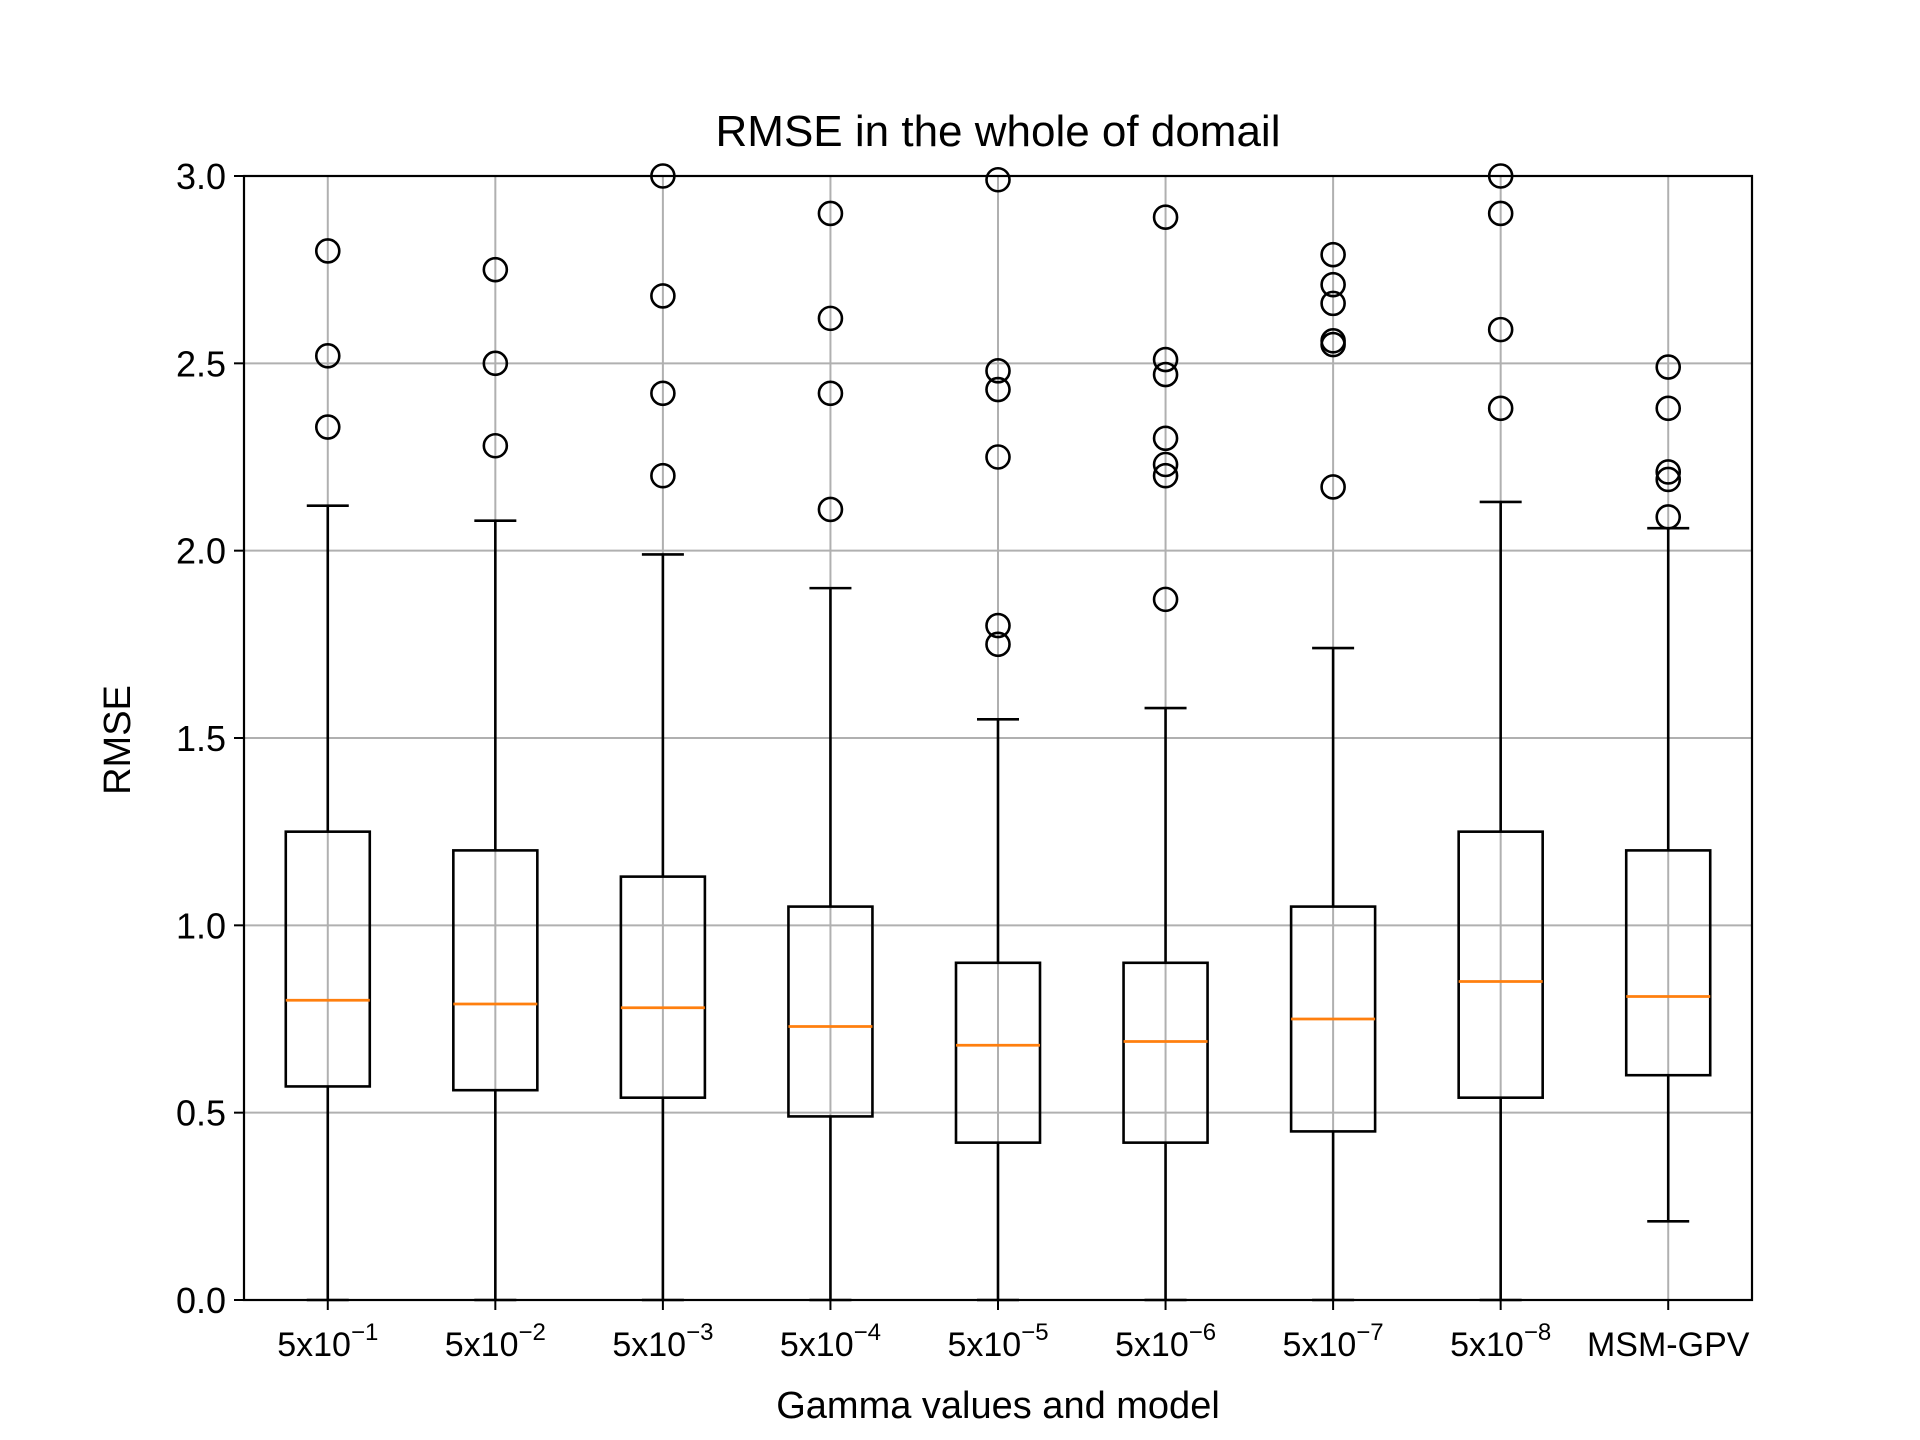 The height and width of the screenshot is (1440, 1920). I want to click on x-tick-label: 5x10⁻¹, so click(327, 1341).